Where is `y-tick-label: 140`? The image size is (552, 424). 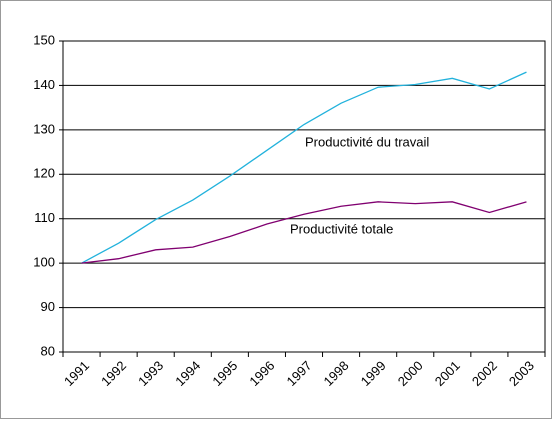 y-tick-label: 140 is located at coordinates (44, 84).